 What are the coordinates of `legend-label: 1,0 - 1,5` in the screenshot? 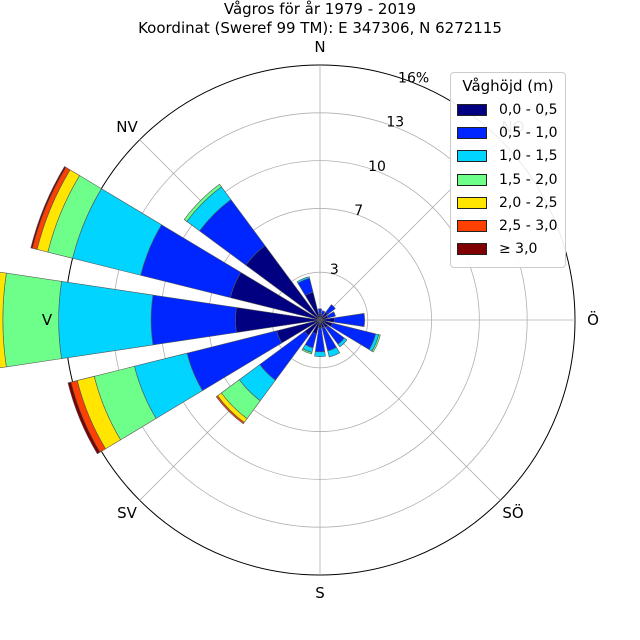 It's located at (528, 156).